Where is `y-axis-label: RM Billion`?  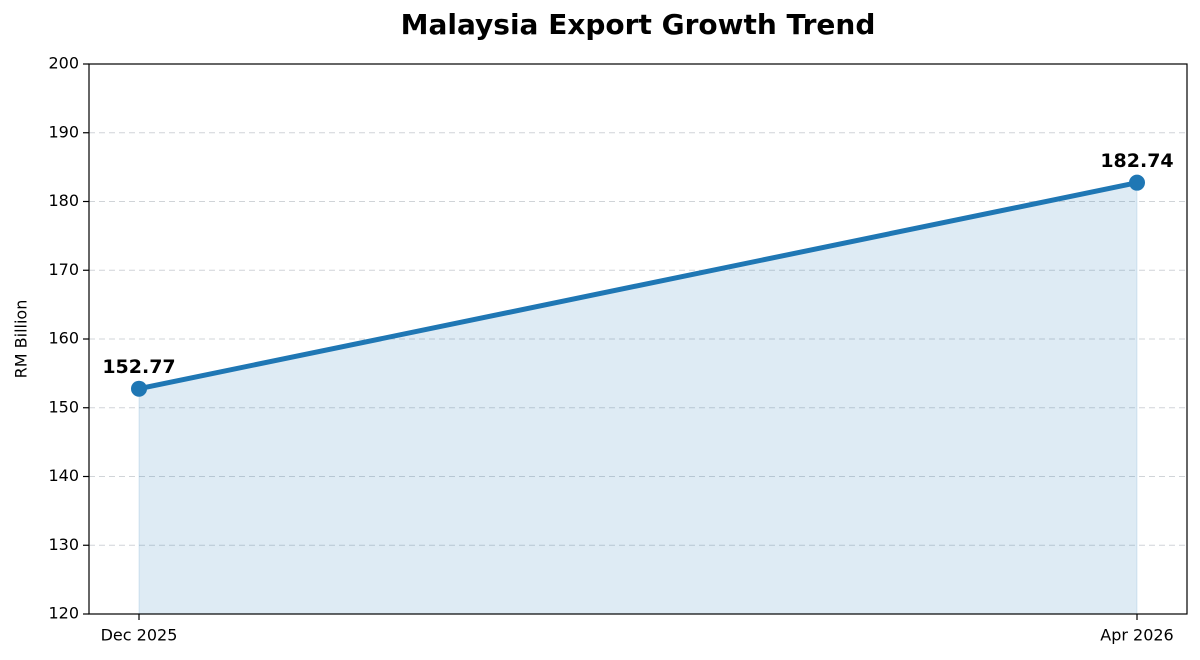
y-axis-label: RM Billion is located at coordinates (21, 339).